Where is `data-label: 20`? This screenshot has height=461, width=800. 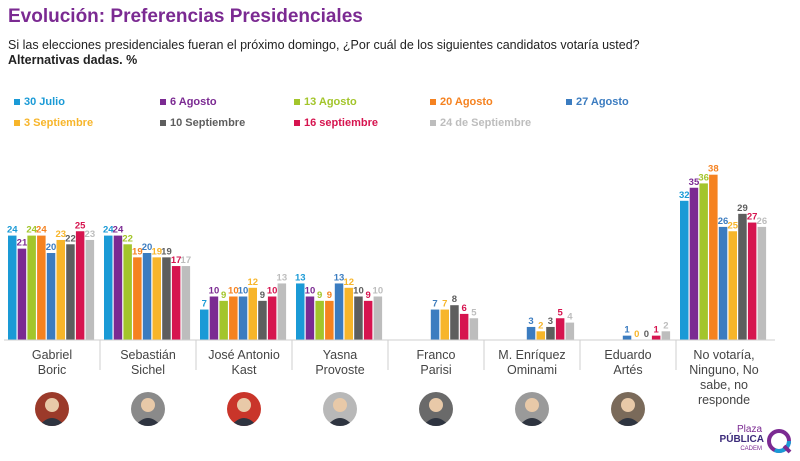 data-label: 20 is located at coordinates (51, 247).